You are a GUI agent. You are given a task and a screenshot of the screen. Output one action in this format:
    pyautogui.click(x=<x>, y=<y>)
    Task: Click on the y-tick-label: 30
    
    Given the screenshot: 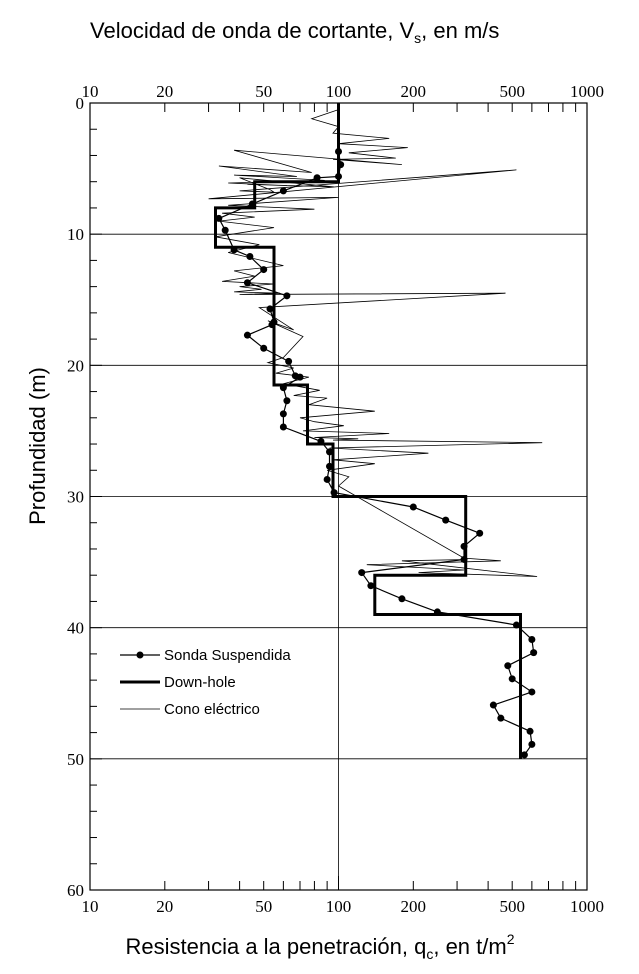 What is the action you would take?
    pyautogui.click(x=75, y=497)
    